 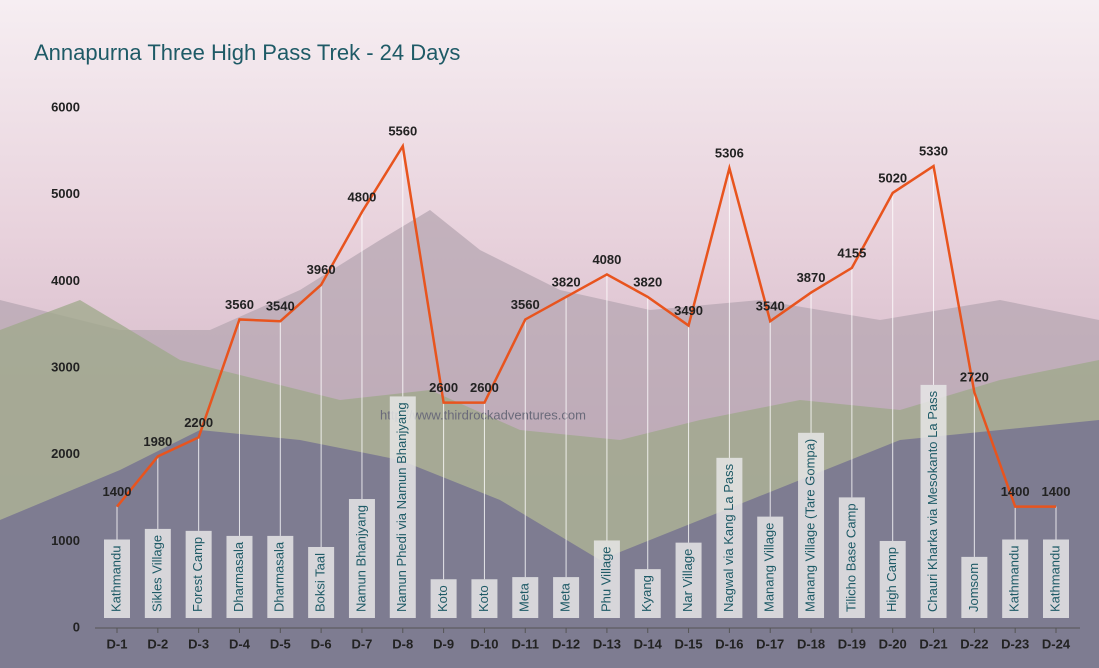 I want to click on location-label: Namun Phedi via Namun Bhanjyang, so click(x=401, y=507).